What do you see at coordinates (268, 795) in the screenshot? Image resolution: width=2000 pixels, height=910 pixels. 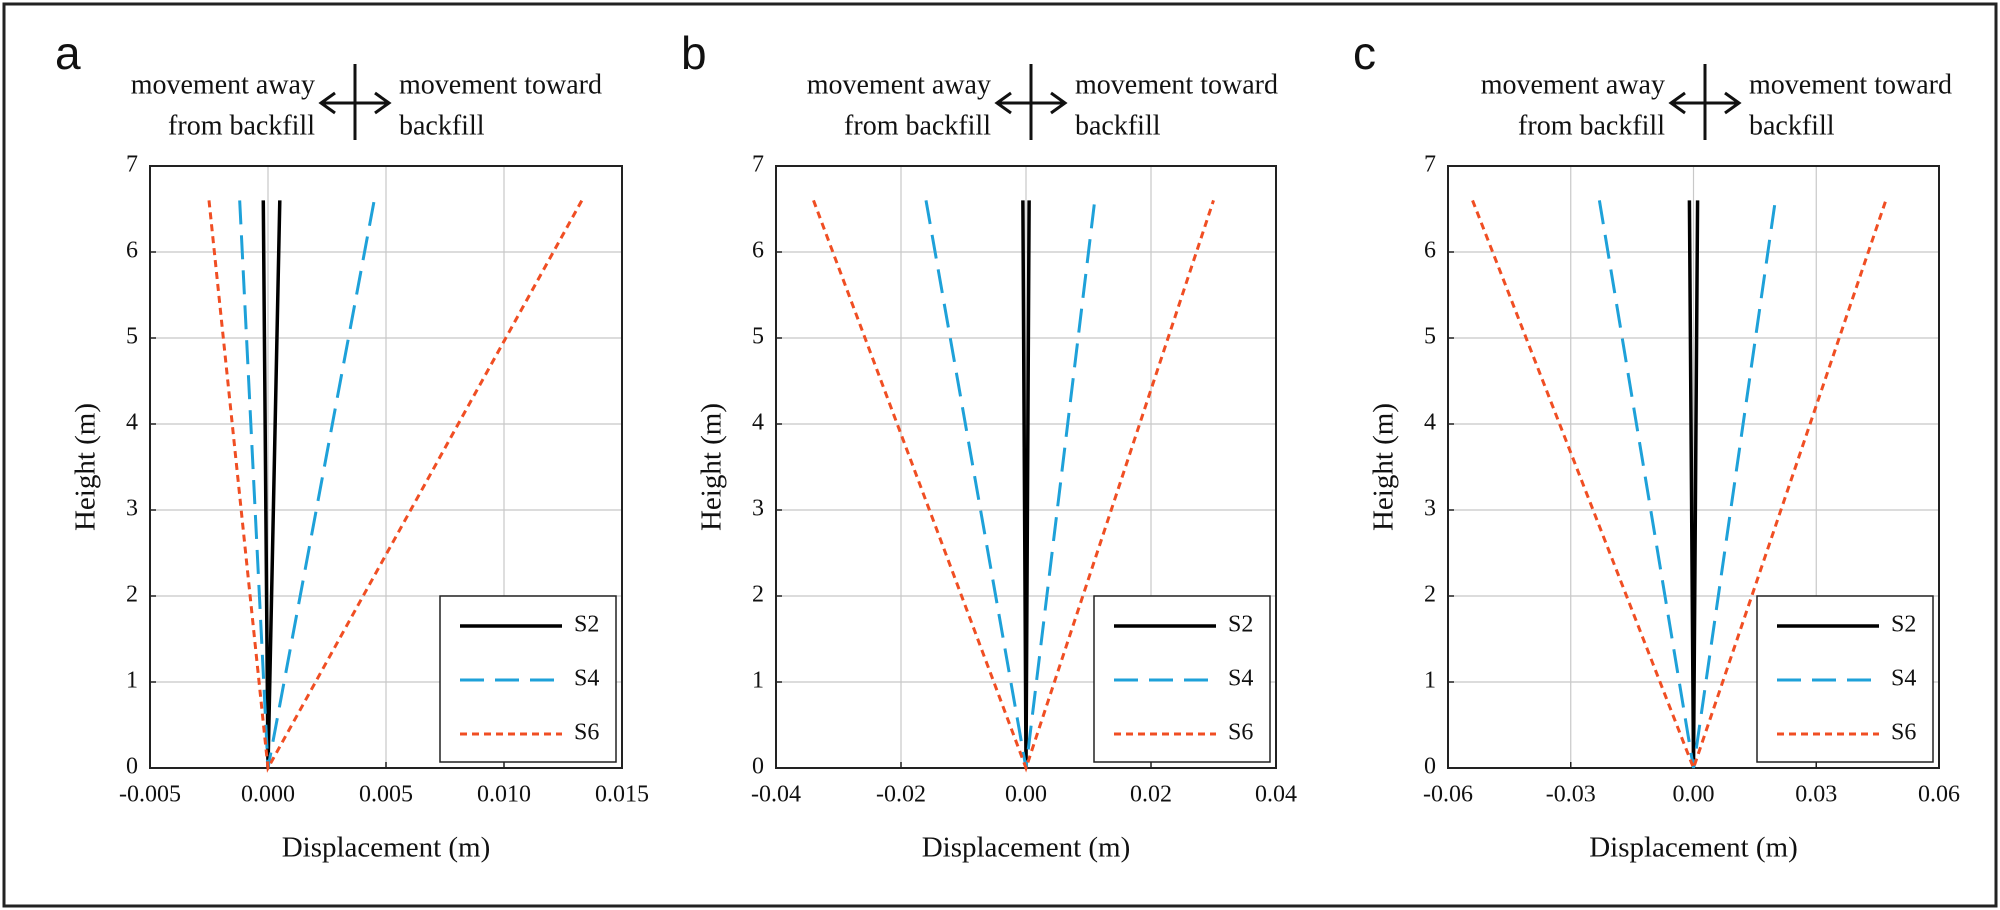 I see `x-tick-label: 0.000` at bounding box center [268, 795].